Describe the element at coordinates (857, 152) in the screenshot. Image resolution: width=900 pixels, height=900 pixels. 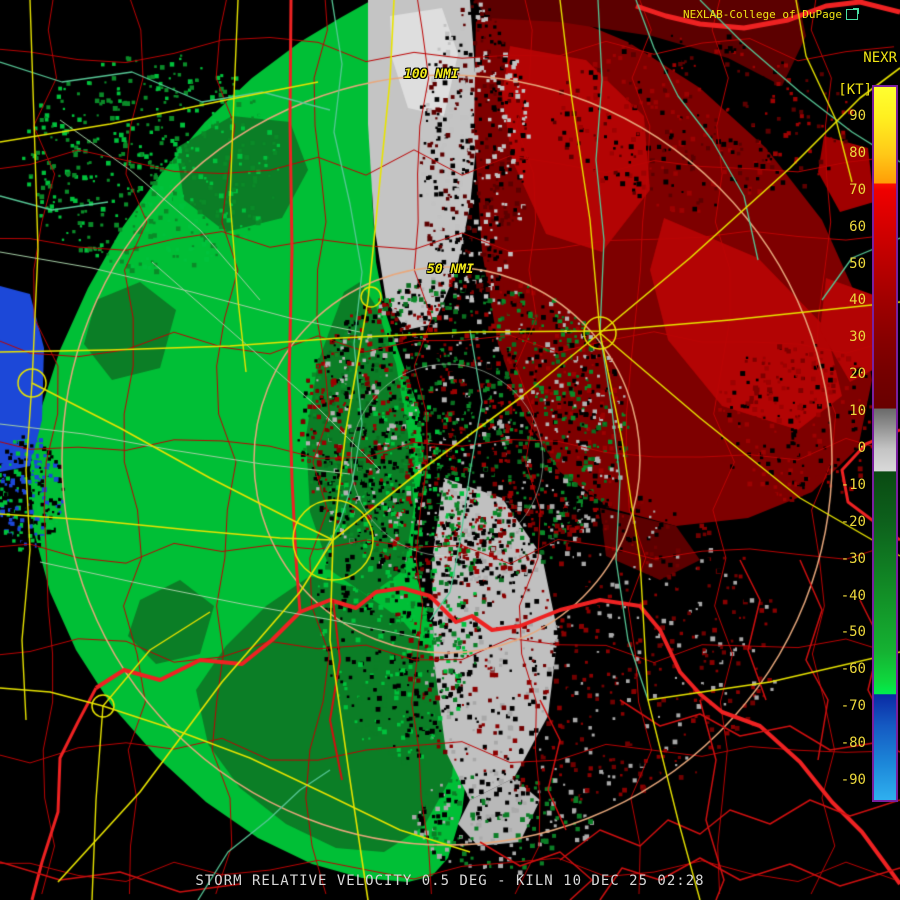
I see `colorbar-tick-label: 80` at that location.